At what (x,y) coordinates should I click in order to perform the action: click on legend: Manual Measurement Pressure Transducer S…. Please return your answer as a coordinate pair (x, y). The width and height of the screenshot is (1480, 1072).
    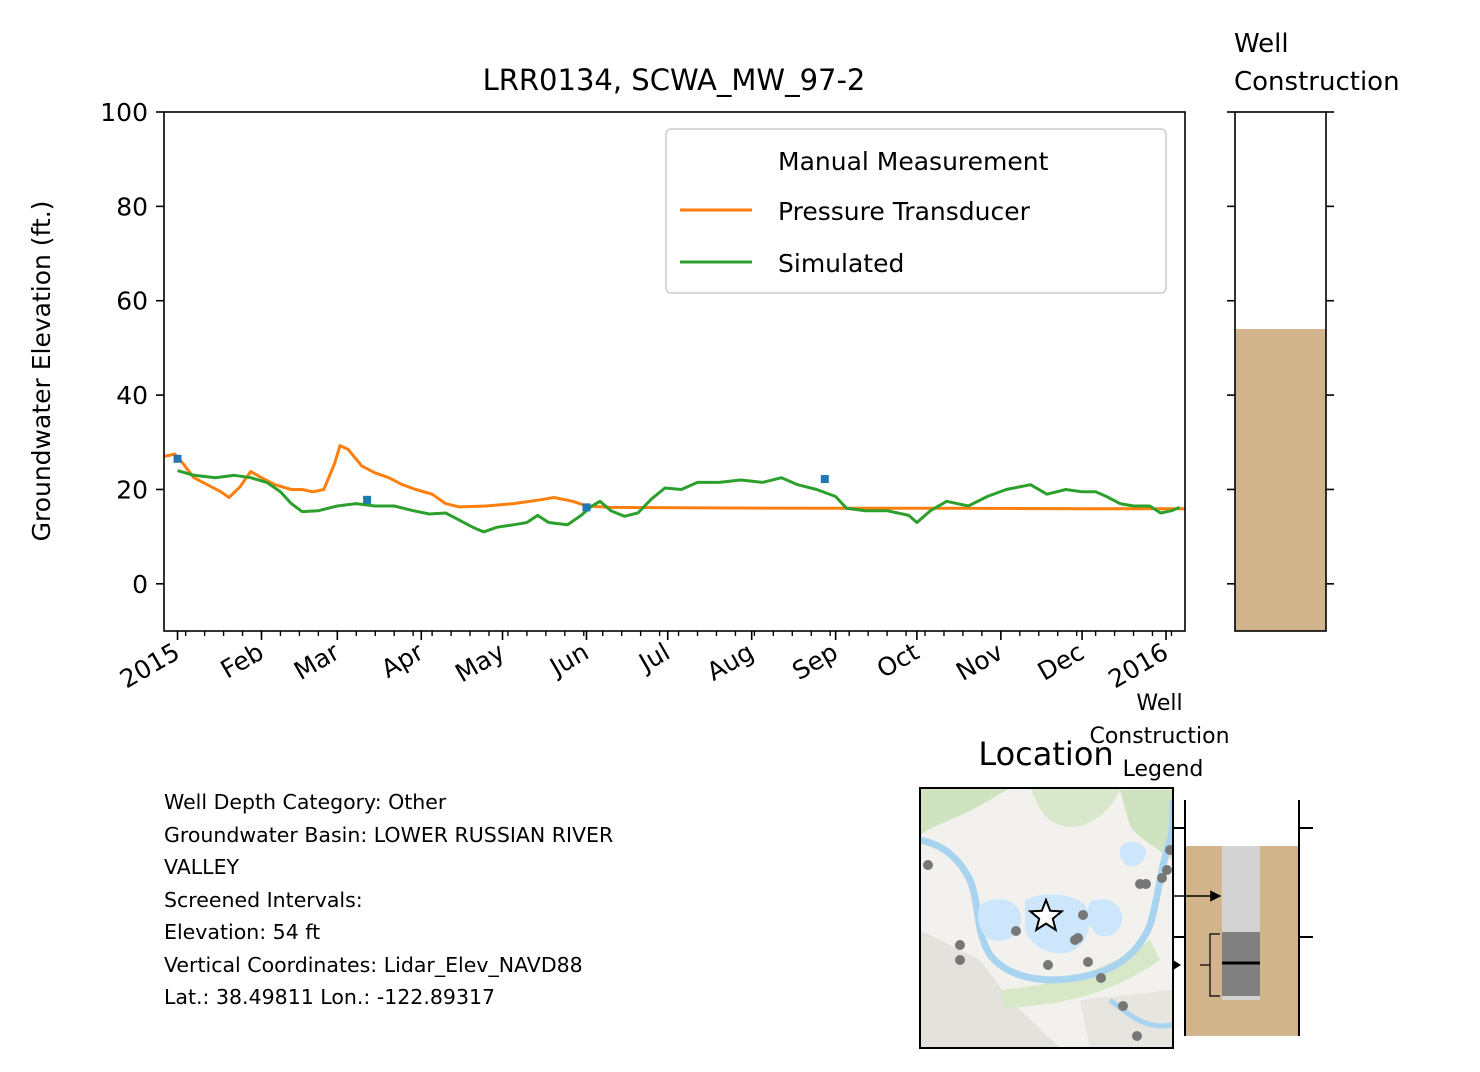
    Looking at the image, I should click on (916, 211).